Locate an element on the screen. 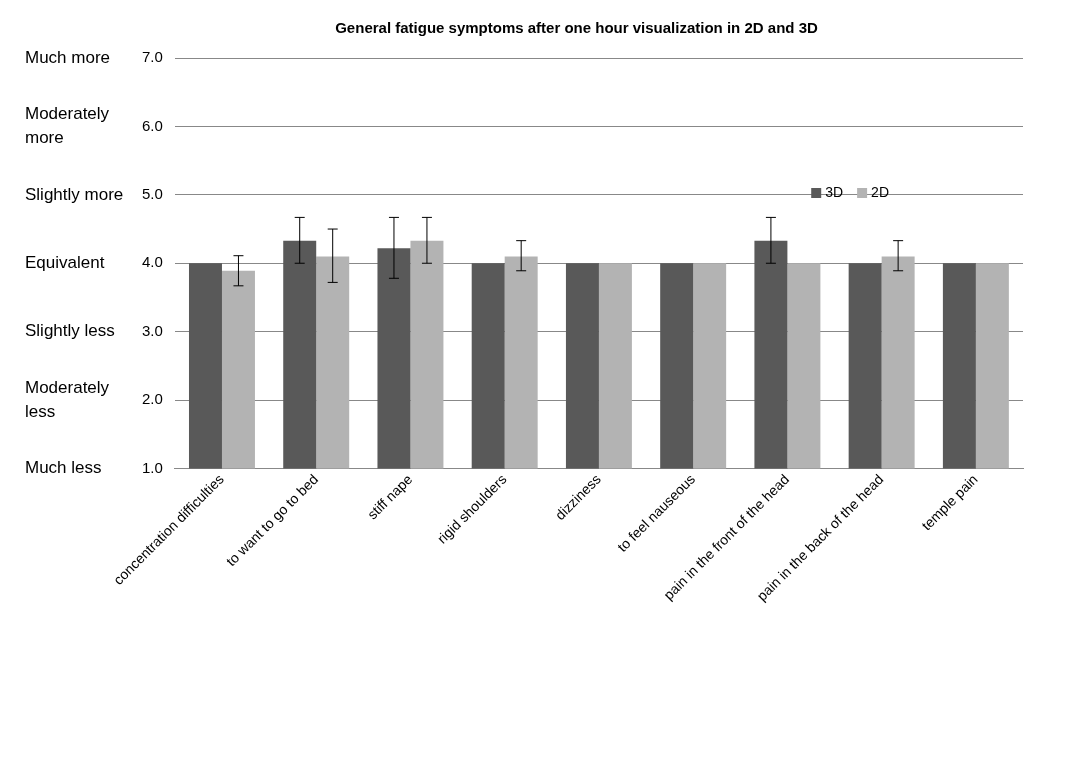 The height and width of the screenshot is (758, 1068). text: Moderately less is located at coordinates (67, 399).